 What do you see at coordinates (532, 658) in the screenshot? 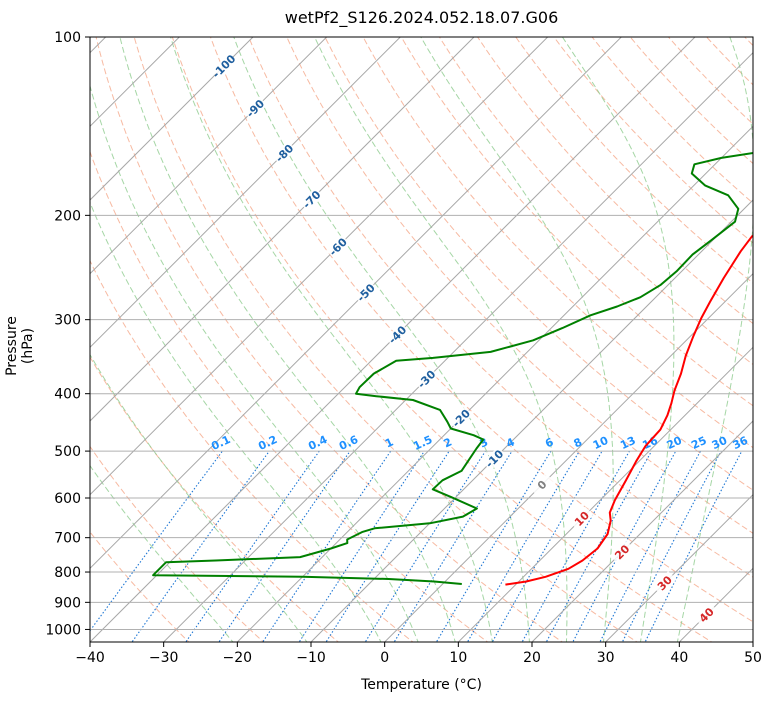
I see `x-tick-label: 20` at bounding box center [532, 658].